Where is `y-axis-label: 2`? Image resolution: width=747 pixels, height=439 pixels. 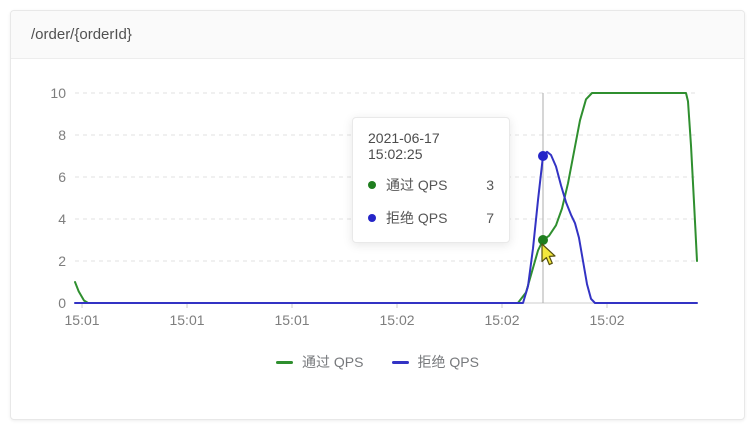 y-axis-label: 2 is located at coordinates (62, 261).